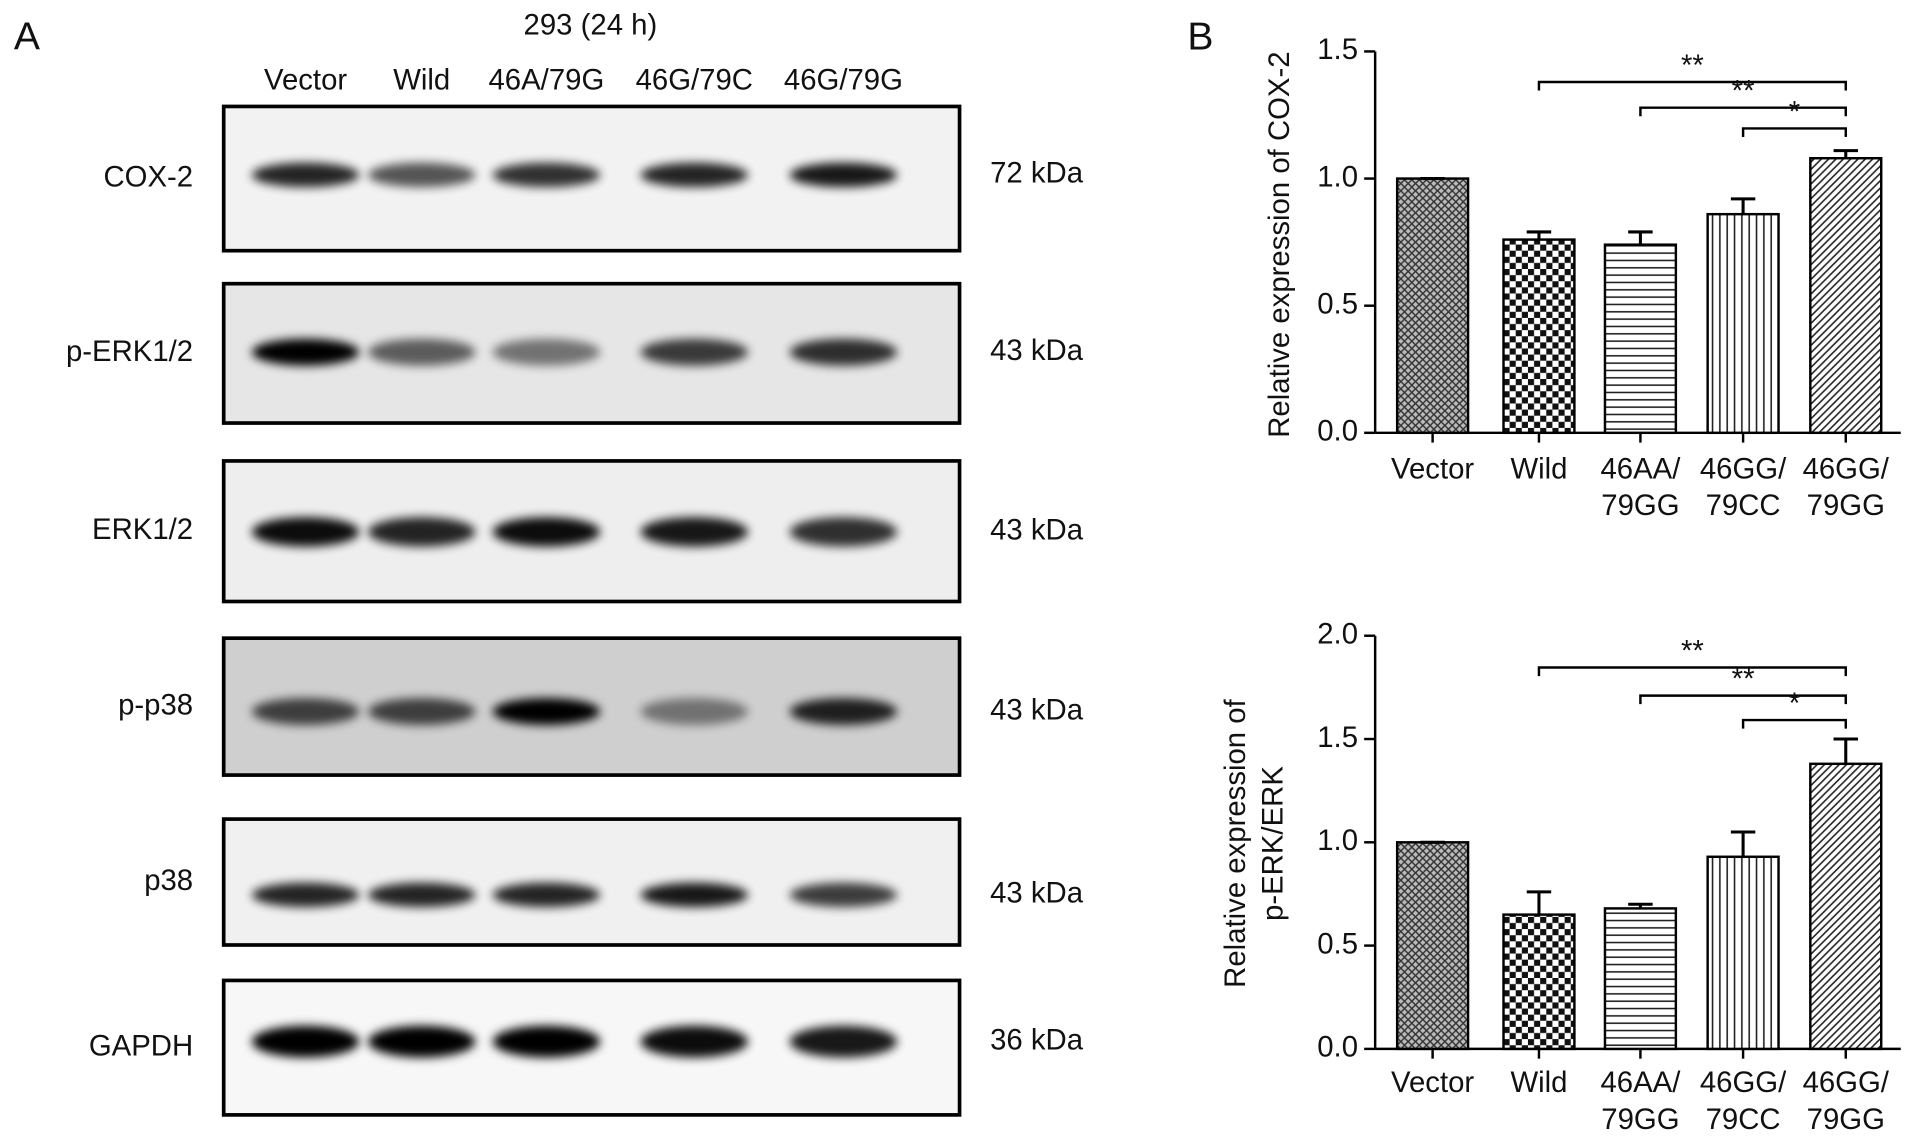 This screenshot has height=1148, width=1913. Describe the element at coordinates (142, 529) in the screenshot. I see `protein-label: ERK1/2` at that location.